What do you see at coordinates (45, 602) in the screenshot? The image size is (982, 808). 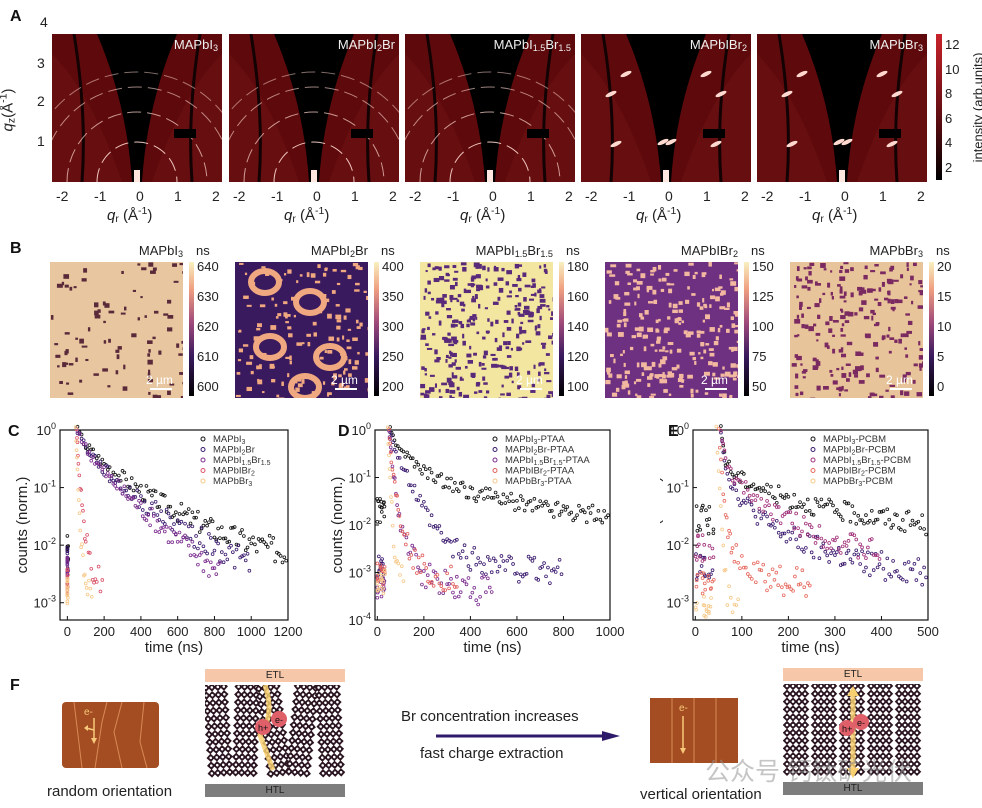 I see `y-tick-label: 10⁻³` at bounding box center [45, 602].